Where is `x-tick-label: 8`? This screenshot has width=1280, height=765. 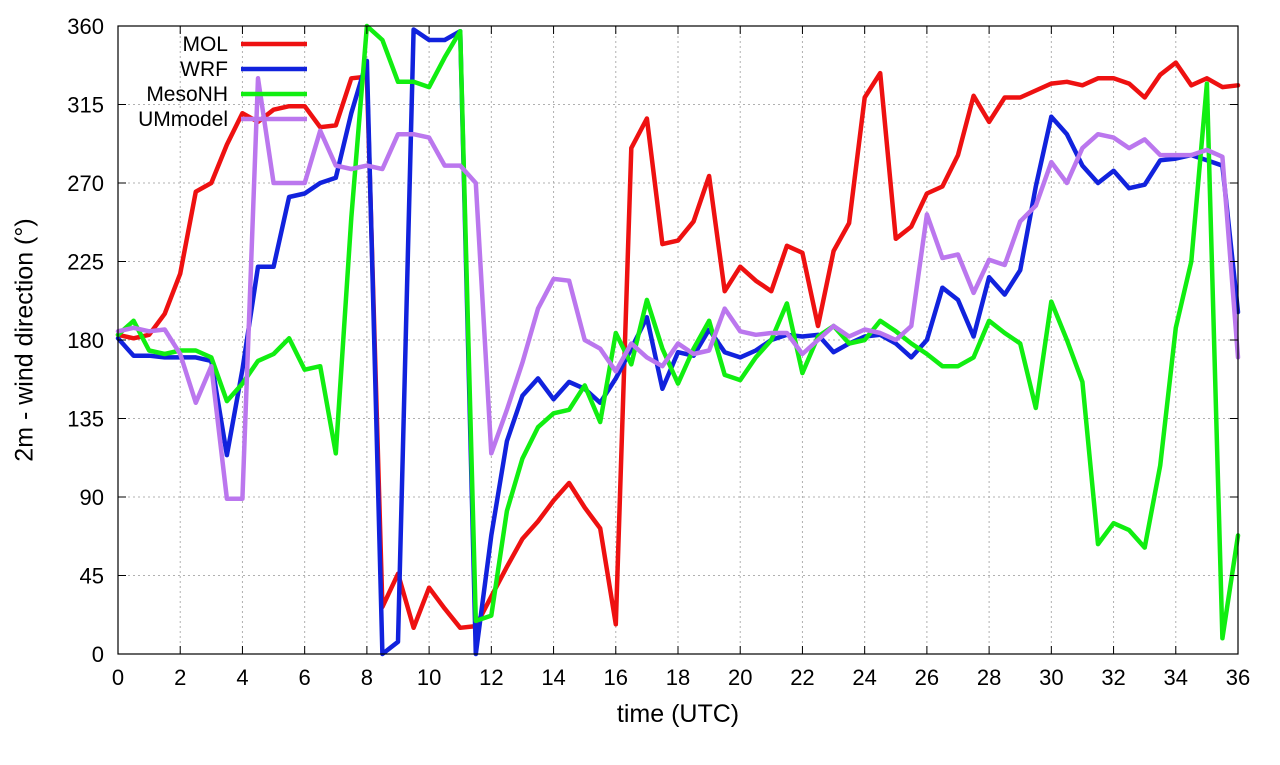
x-tick-label: 8 is located at coordinates (367, 677).